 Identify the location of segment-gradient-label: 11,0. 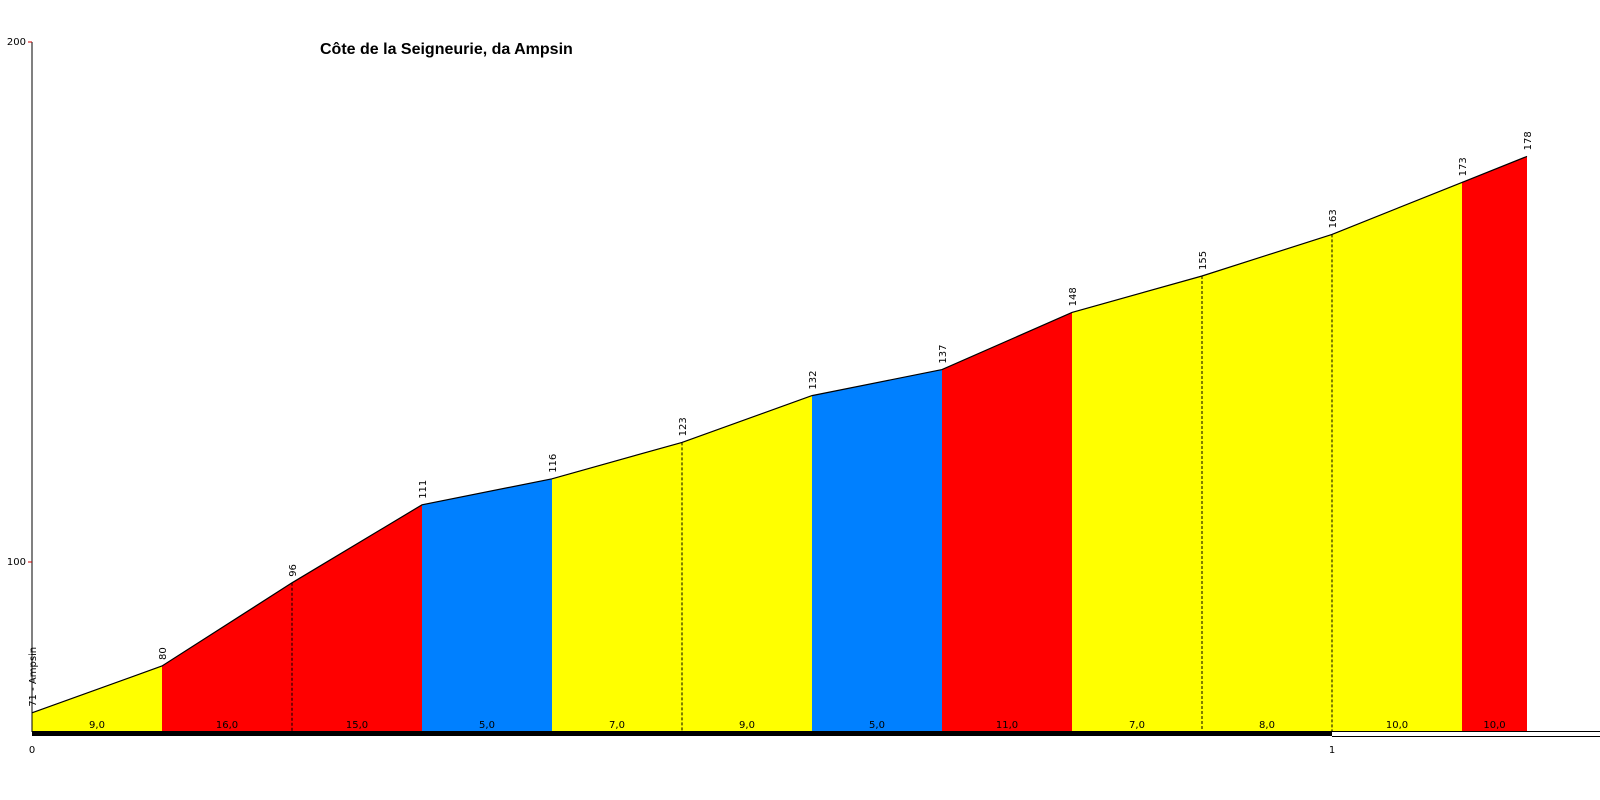
(1007, 725).